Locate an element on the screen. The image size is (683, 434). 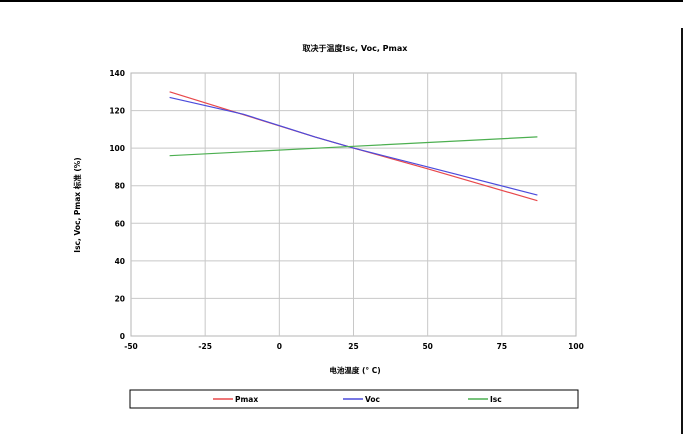
y-tick-label: 20 is located at coordinates (120, 298).